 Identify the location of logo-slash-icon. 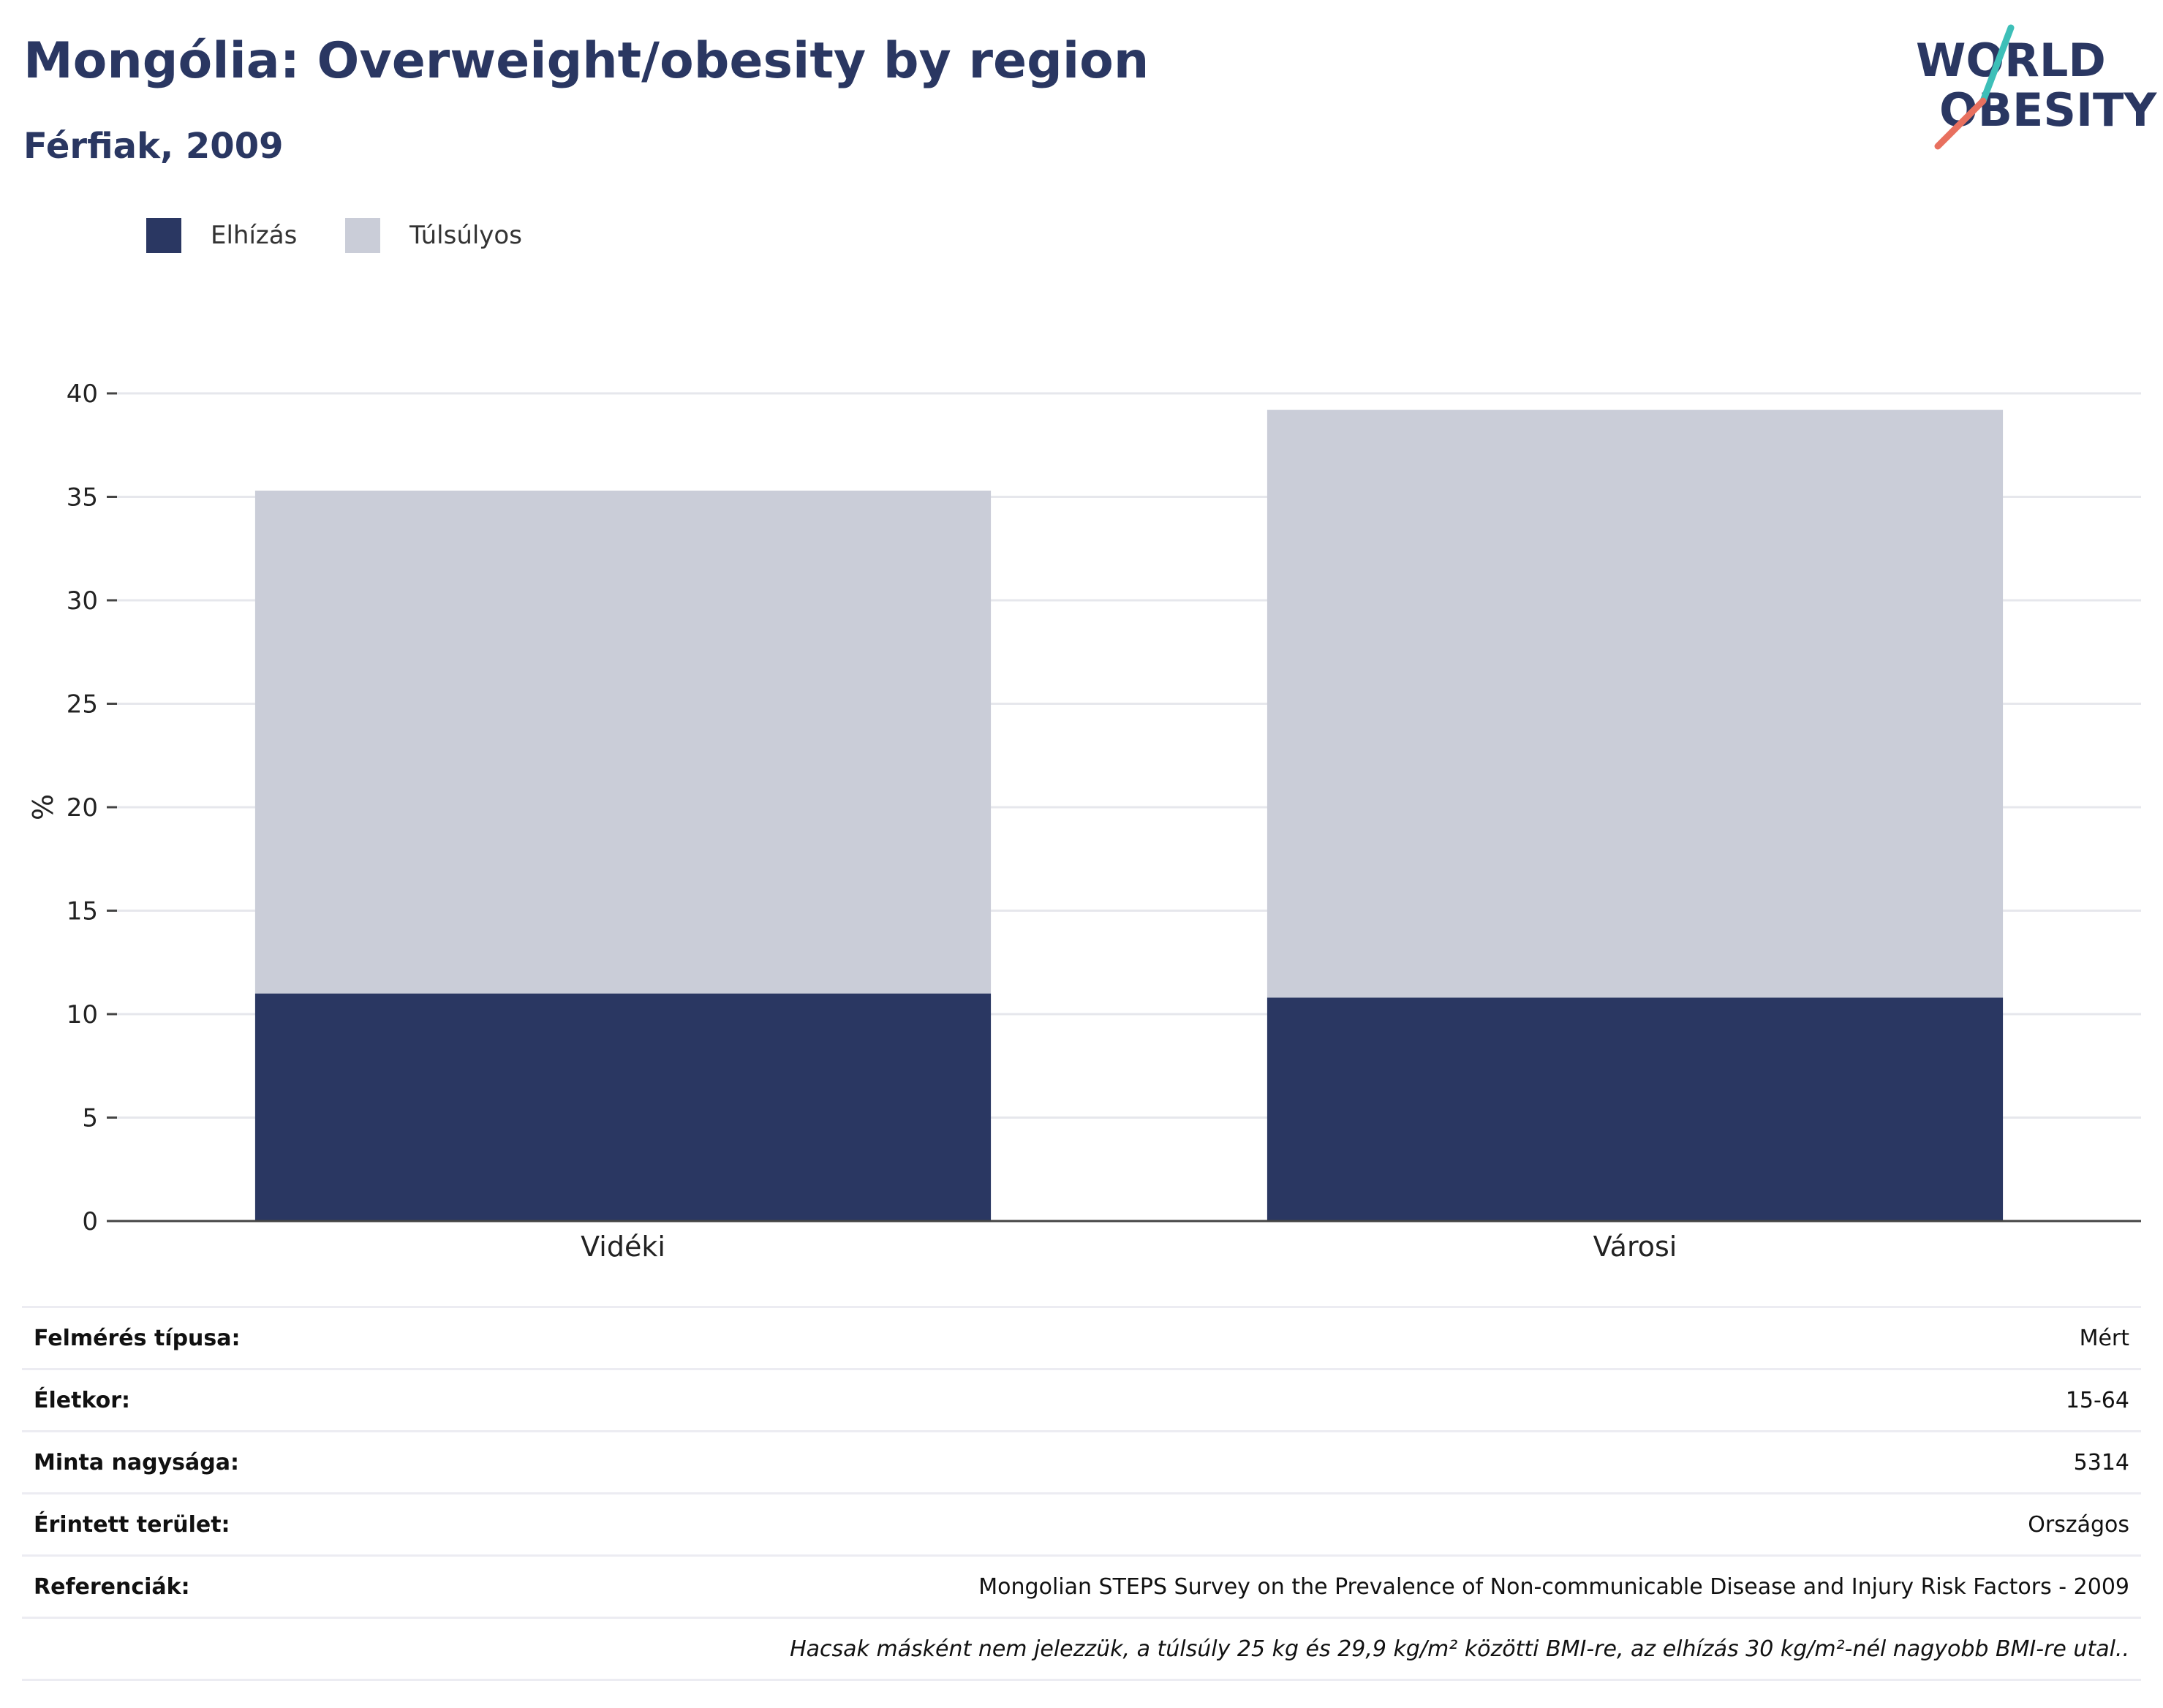
(1974, 87).